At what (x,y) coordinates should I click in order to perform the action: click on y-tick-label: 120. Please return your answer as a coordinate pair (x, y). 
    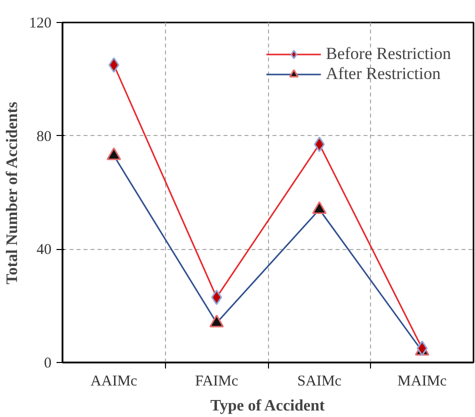
    Looking at the image, I should click on (40, 24).